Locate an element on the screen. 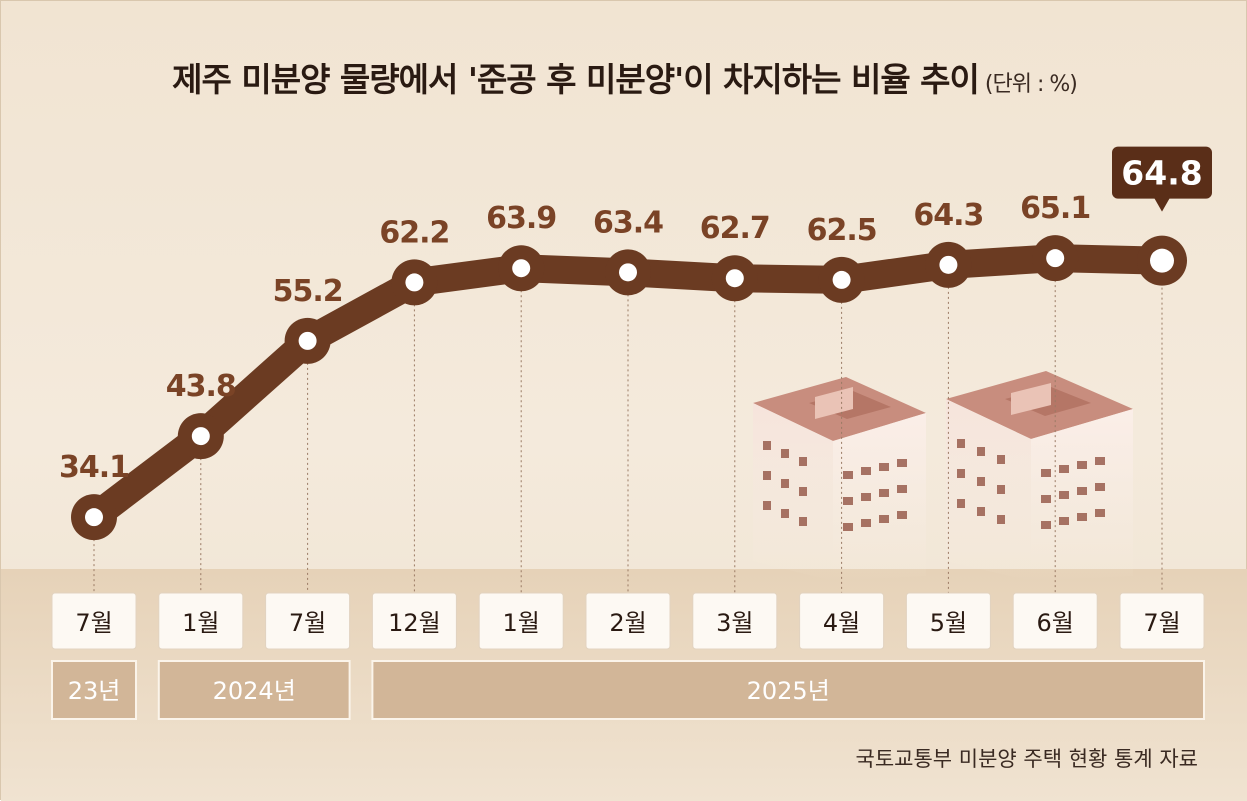  highlight-callout is located at coordinates (1162, 172).